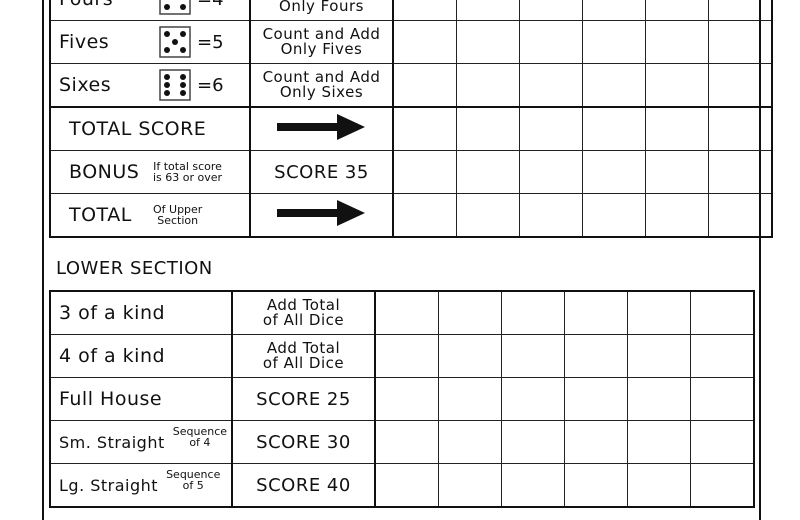 The image size is (800, 520). What do you see at coordinates (178, 220) in the screenshot?
I see `text-line: Section` at bounding box center [178, 220].